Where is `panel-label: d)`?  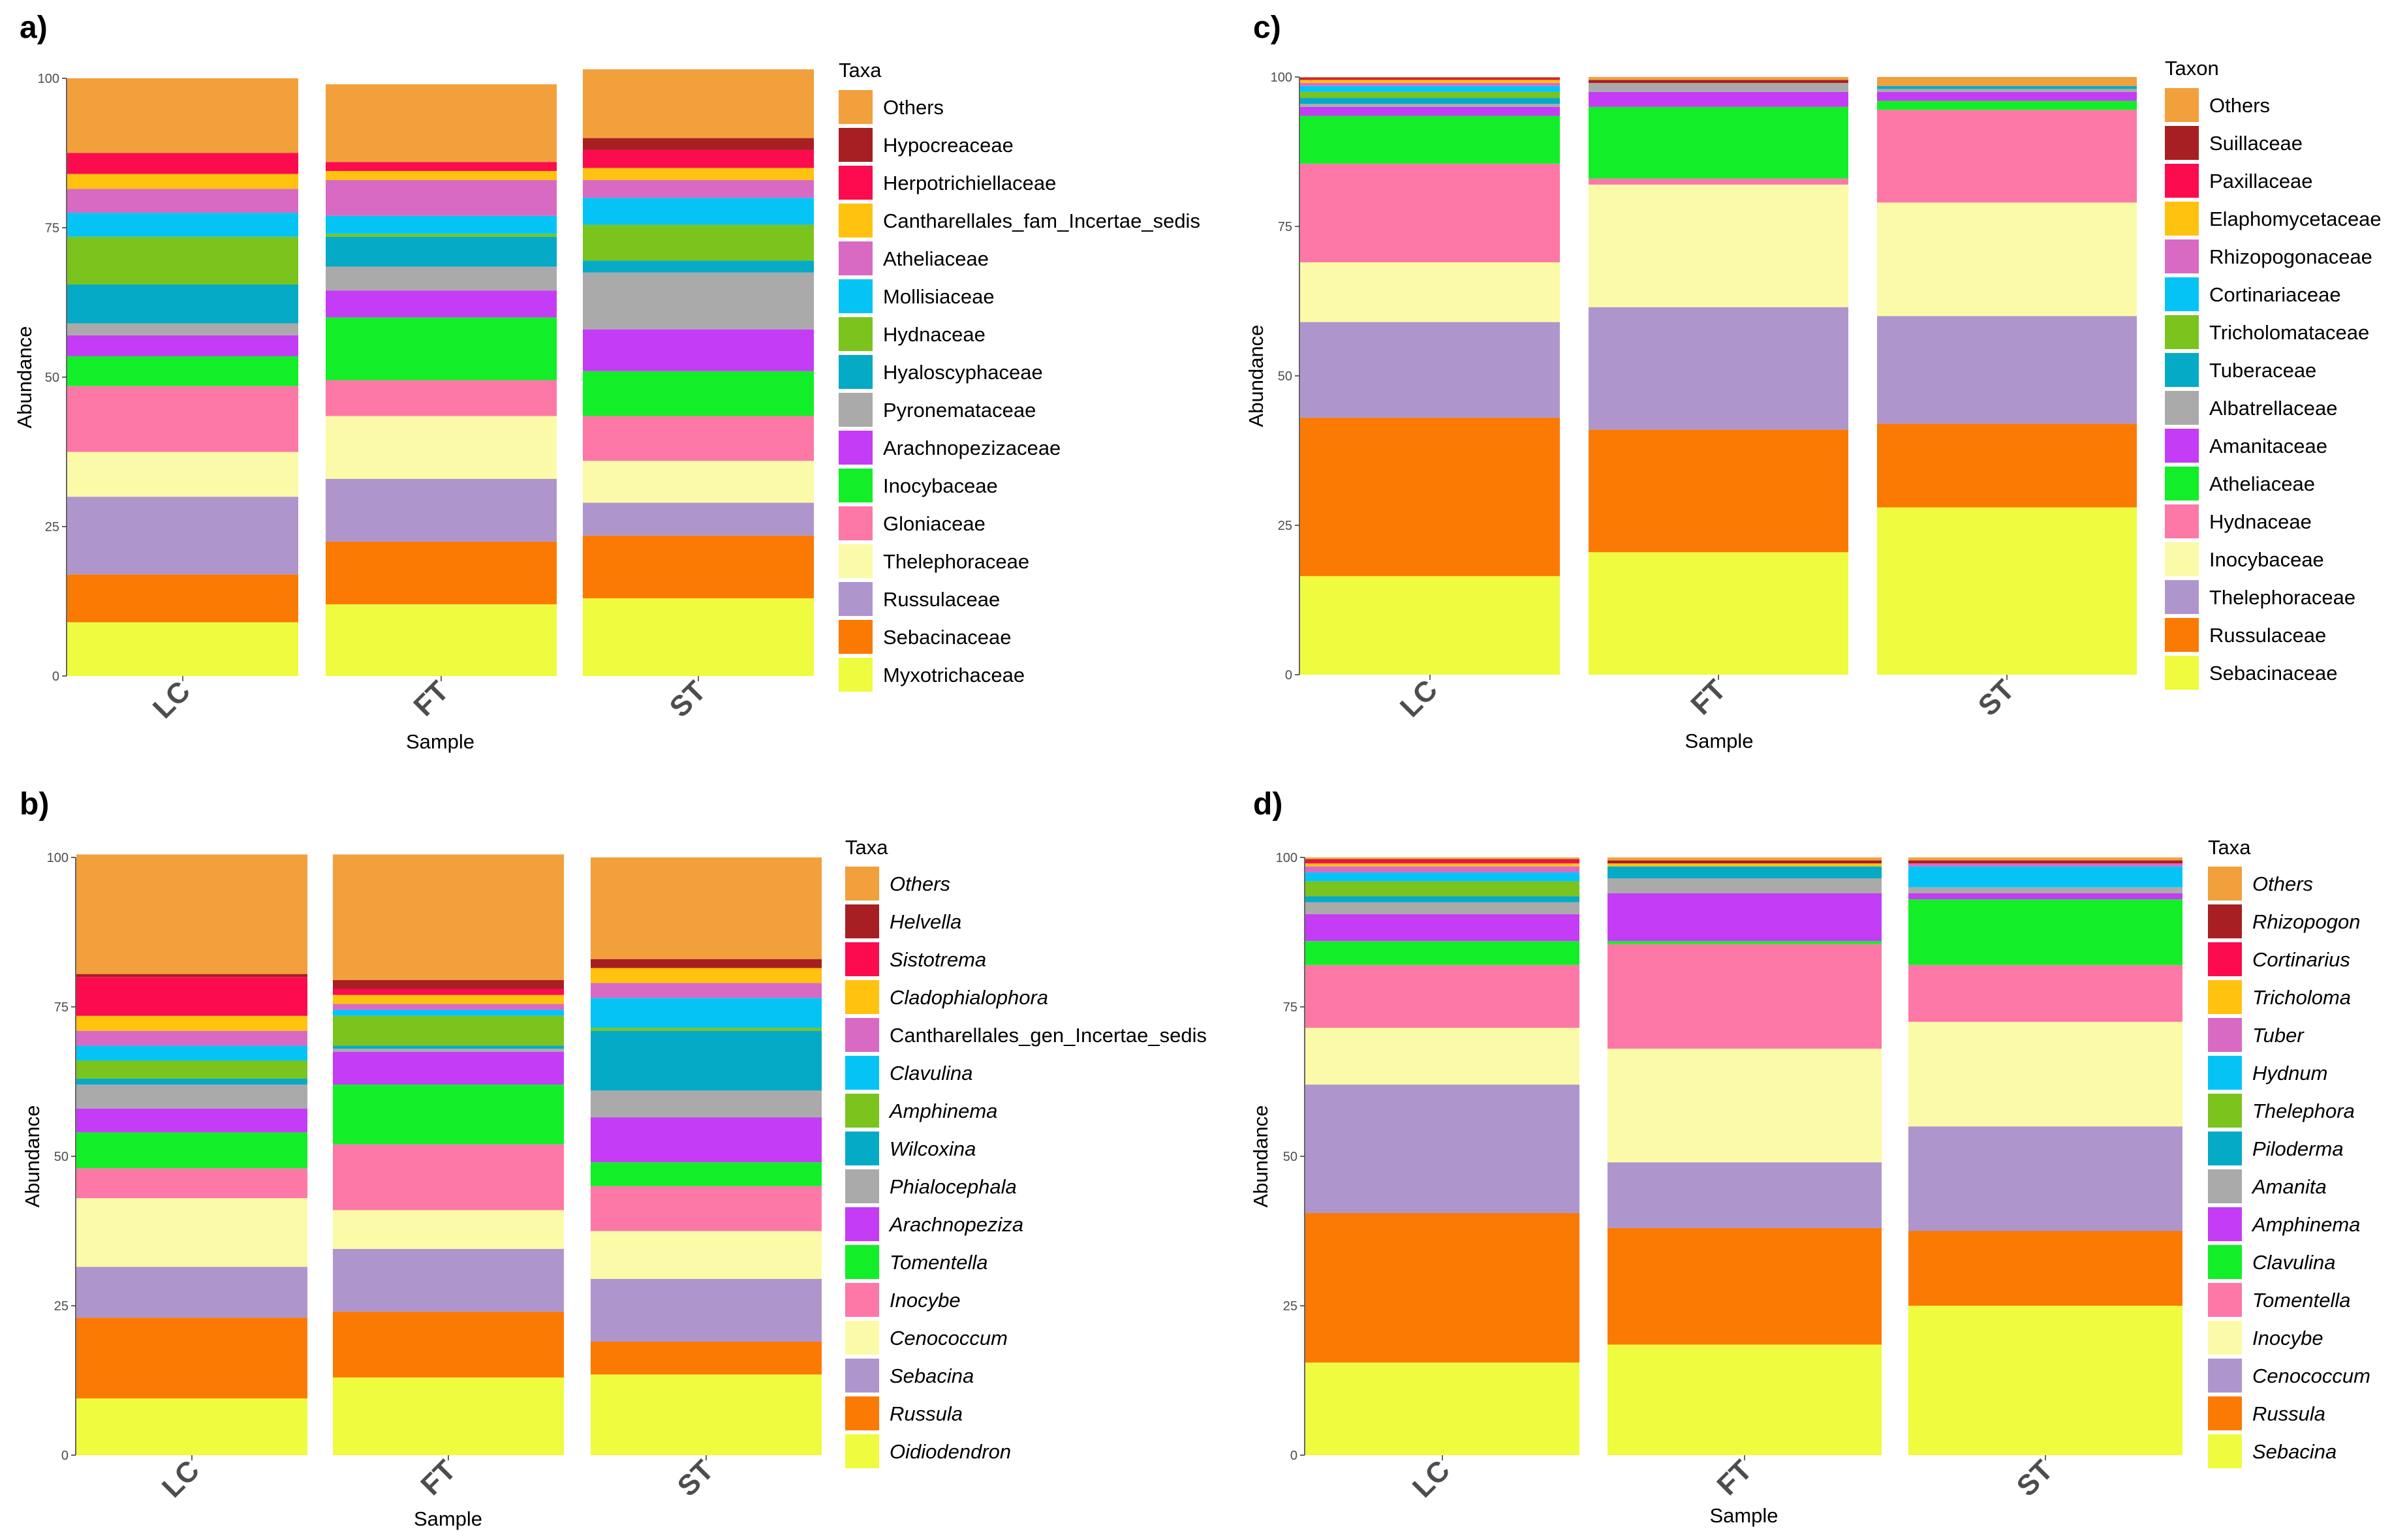
panel-label: d) is located at coordinates (1267, 804).